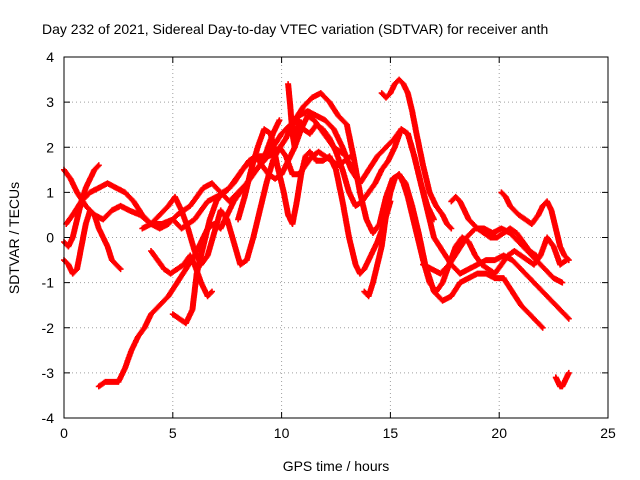 This screenshot has width=640, height=480. What do you see at coordinates (50, 102) in the screenshot?
I see `y-tick-label: 3` at bounding box center [50, 102].